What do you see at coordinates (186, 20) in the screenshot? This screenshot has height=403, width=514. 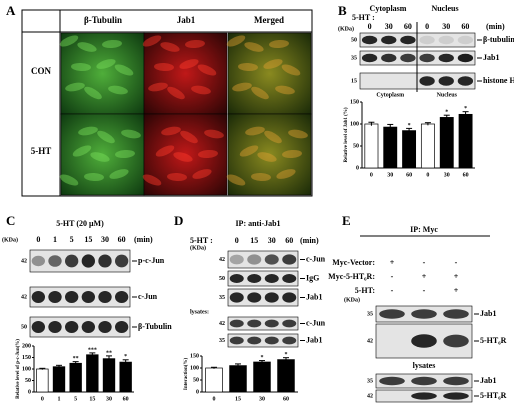 I see `column-header: Jab1` at bounding box center [186, 20].